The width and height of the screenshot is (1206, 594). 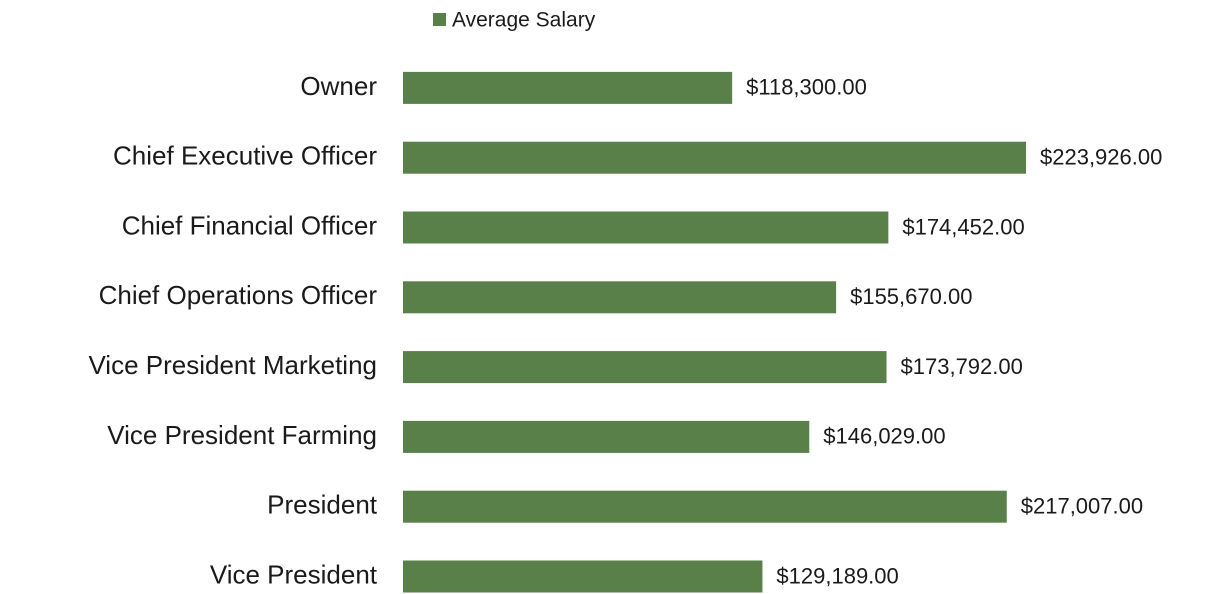 I want to click on legend-swatch, so click(x=439, y=19).